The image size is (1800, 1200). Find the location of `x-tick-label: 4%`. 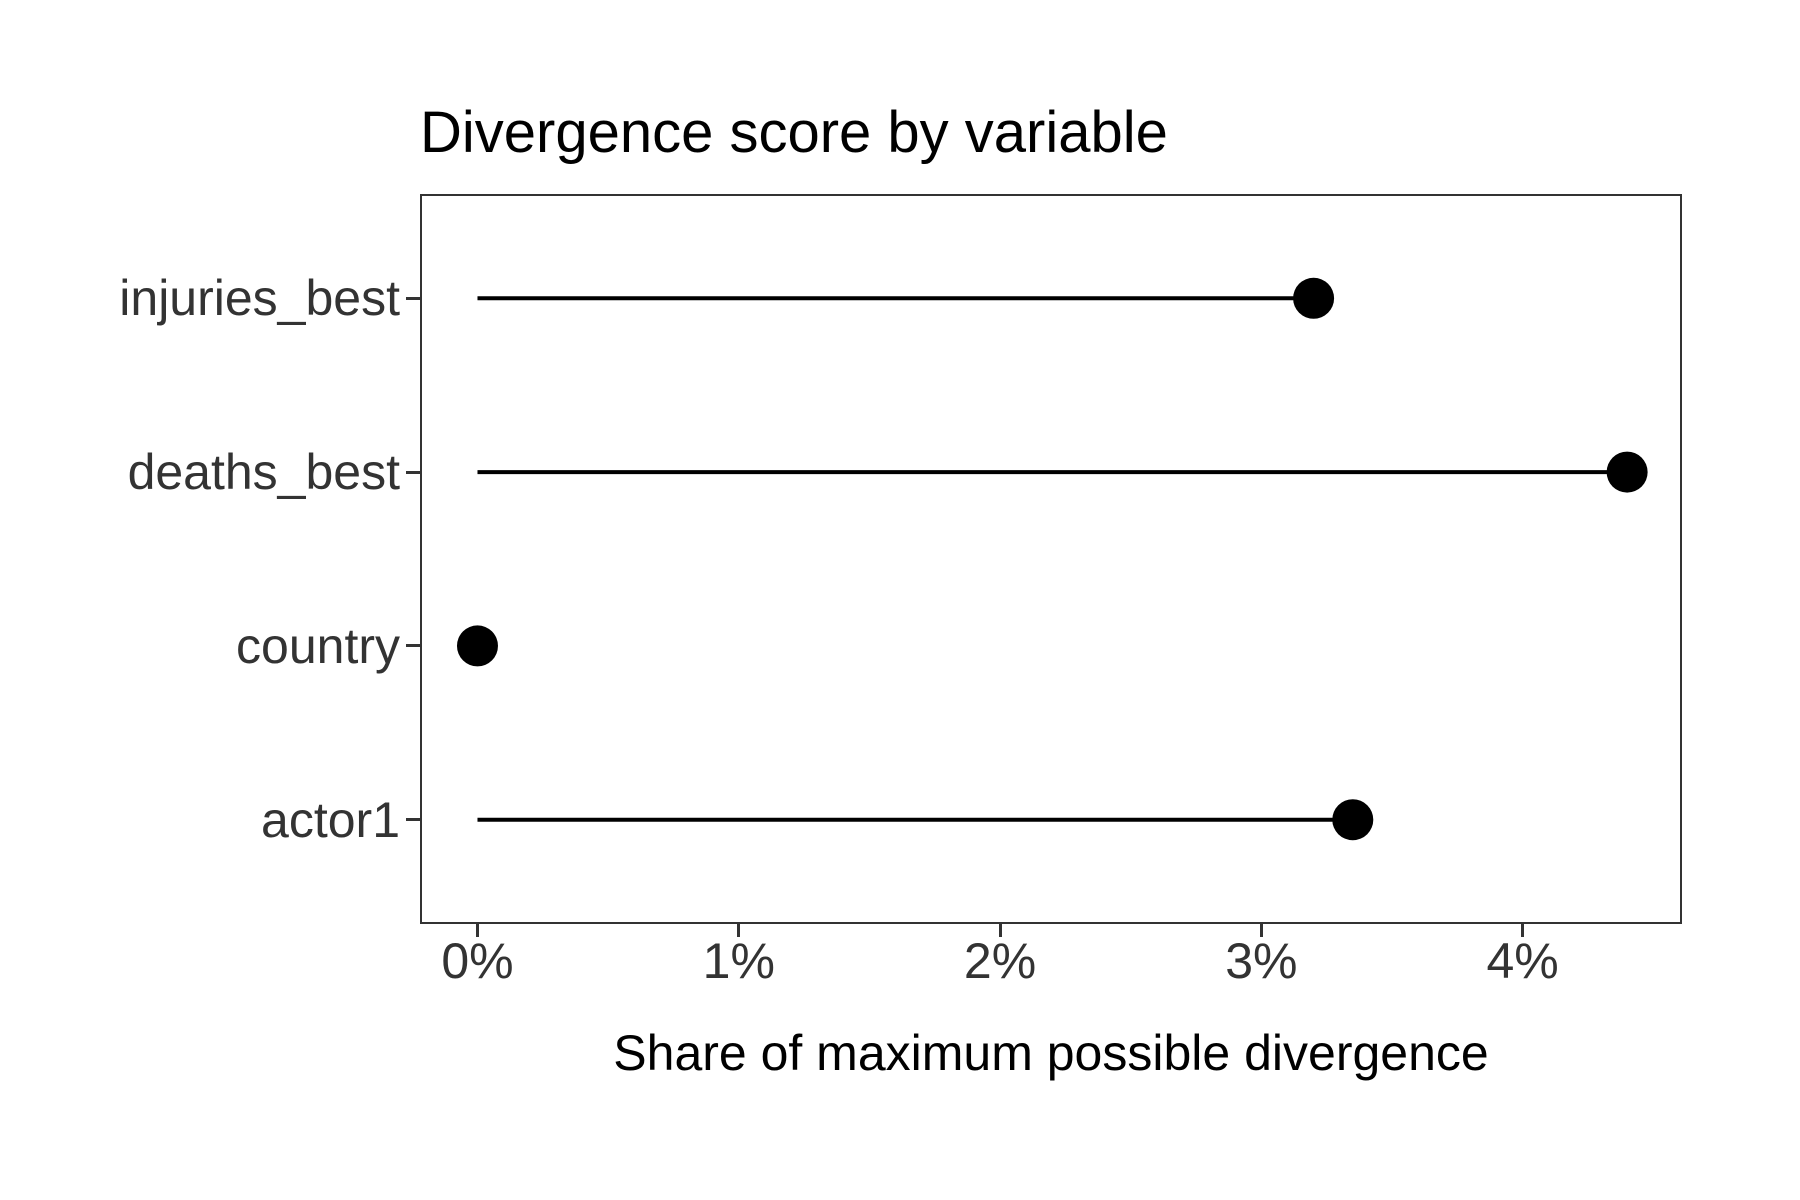

x-tick-label: 4% is located at coordinates (1522, 961).